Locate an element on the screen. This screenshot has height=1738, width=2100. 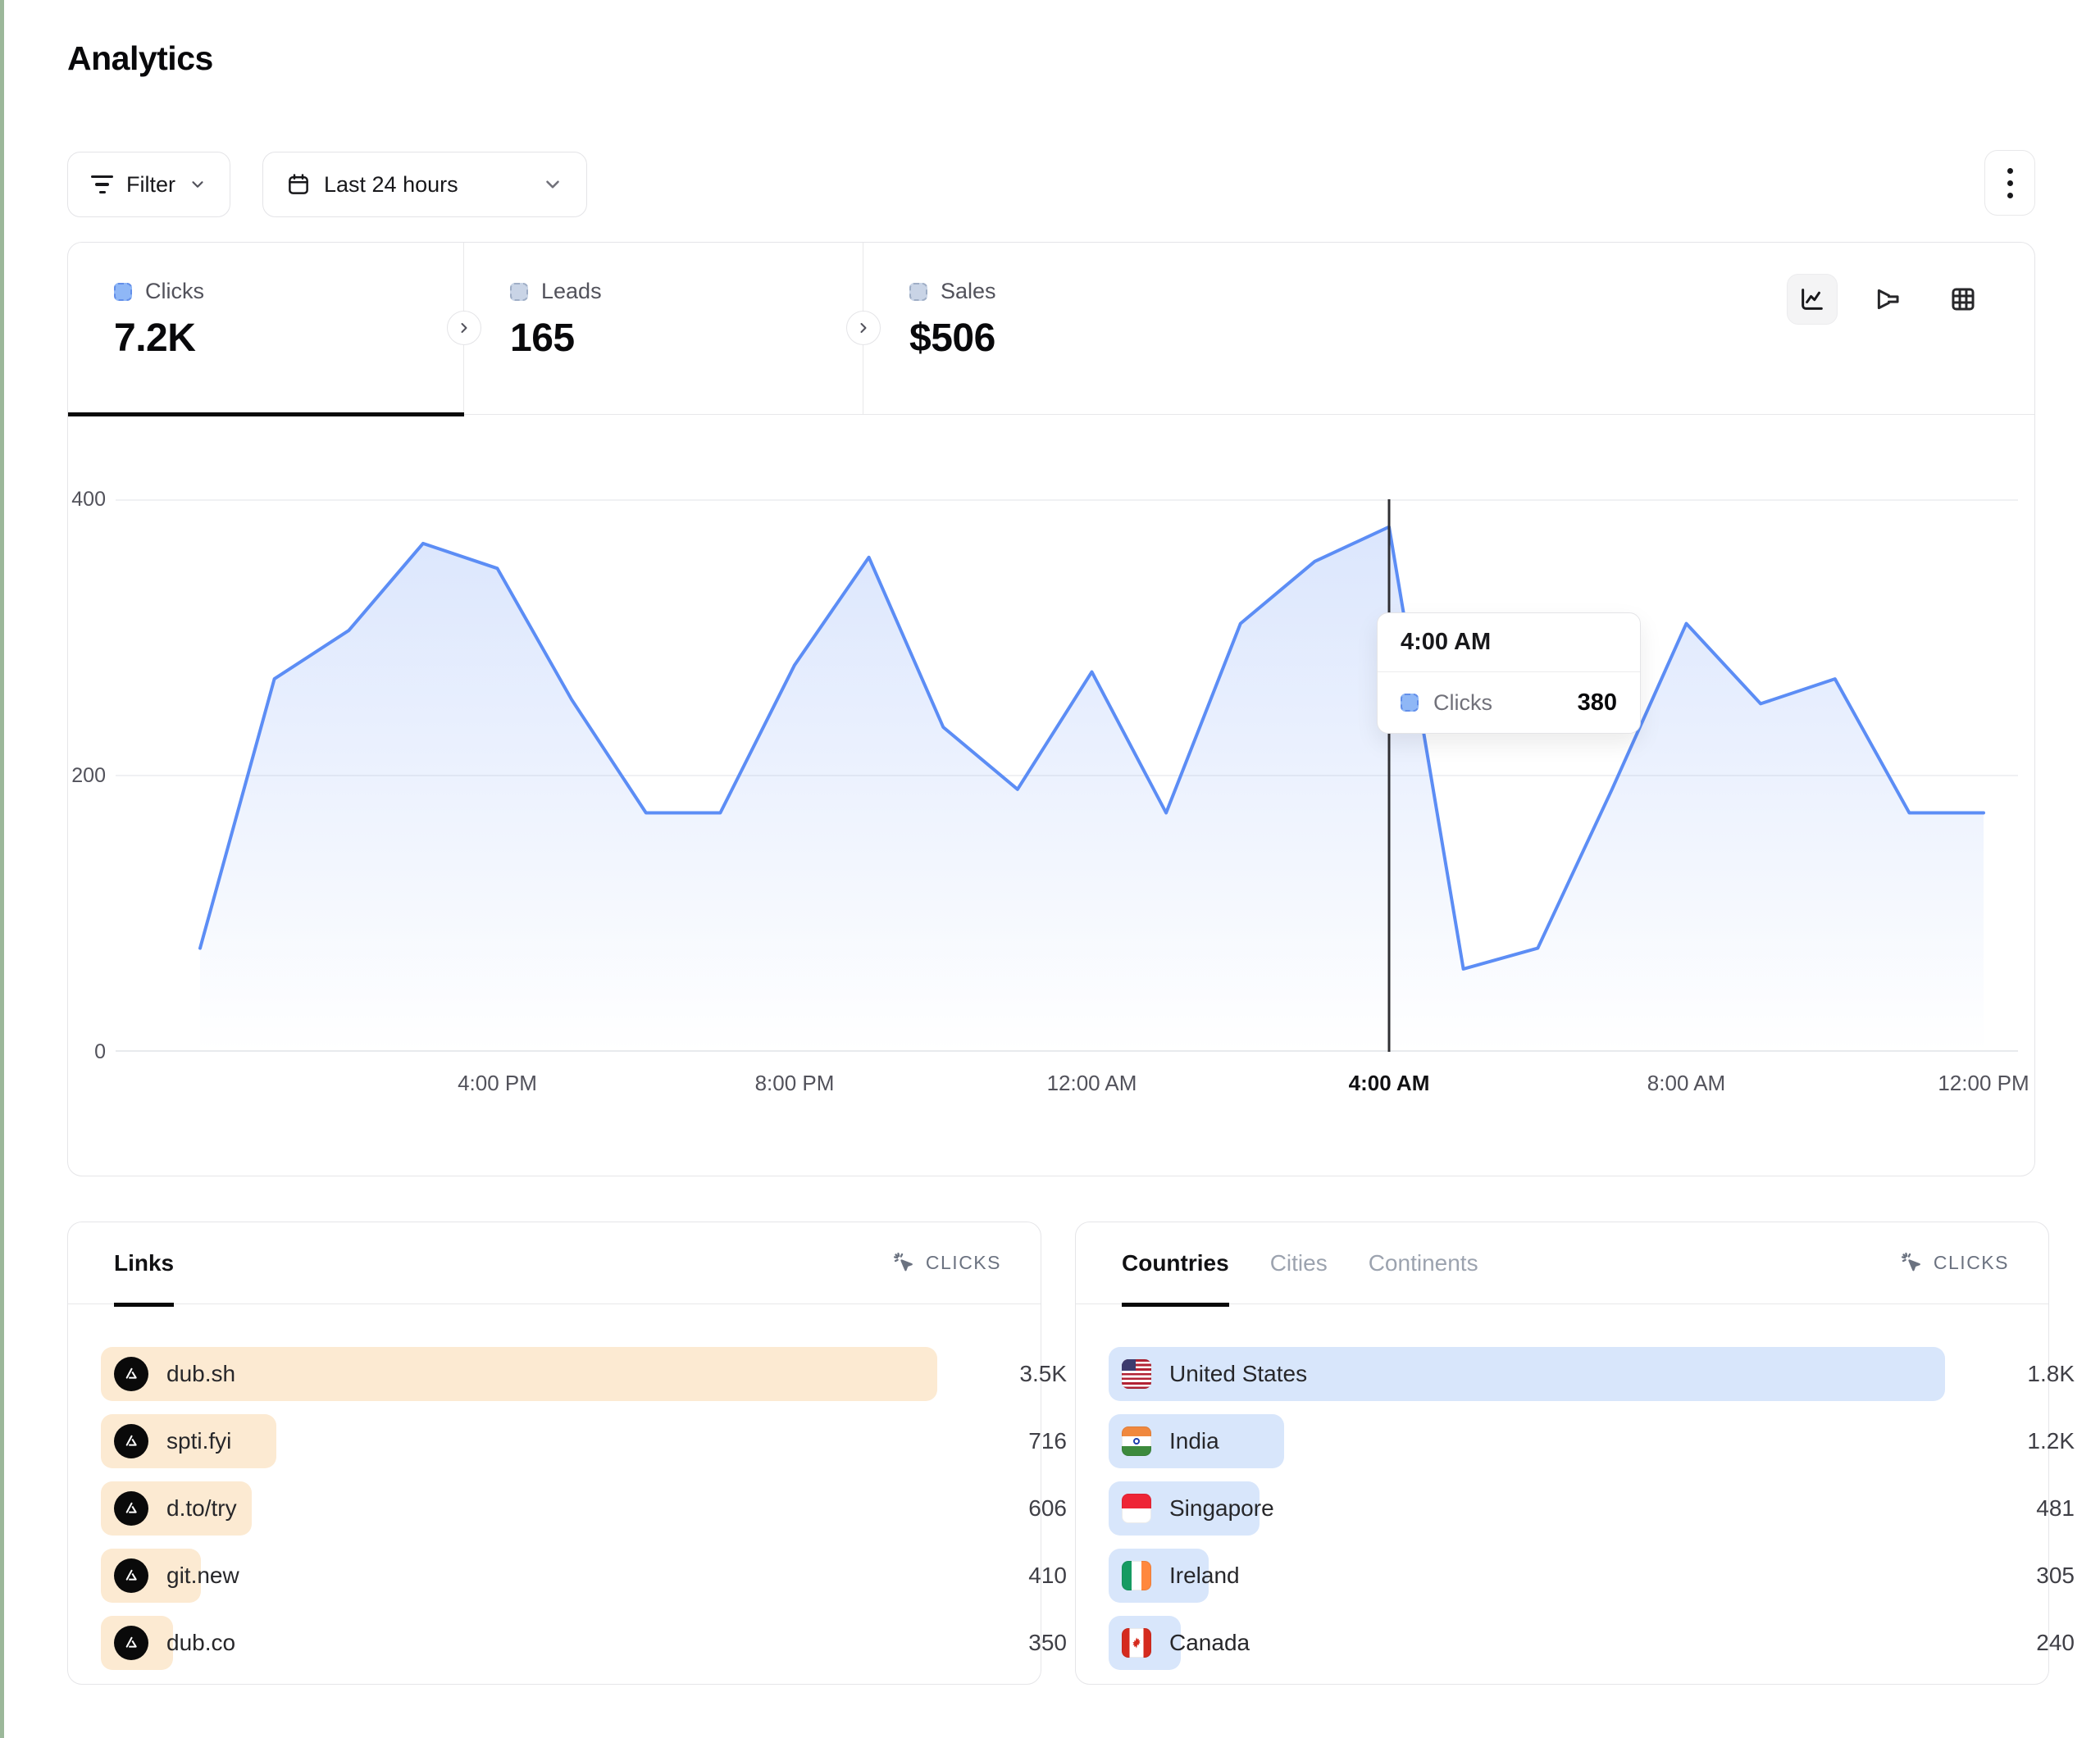
chart-type-switcher is located at coordinates (1887, 299).